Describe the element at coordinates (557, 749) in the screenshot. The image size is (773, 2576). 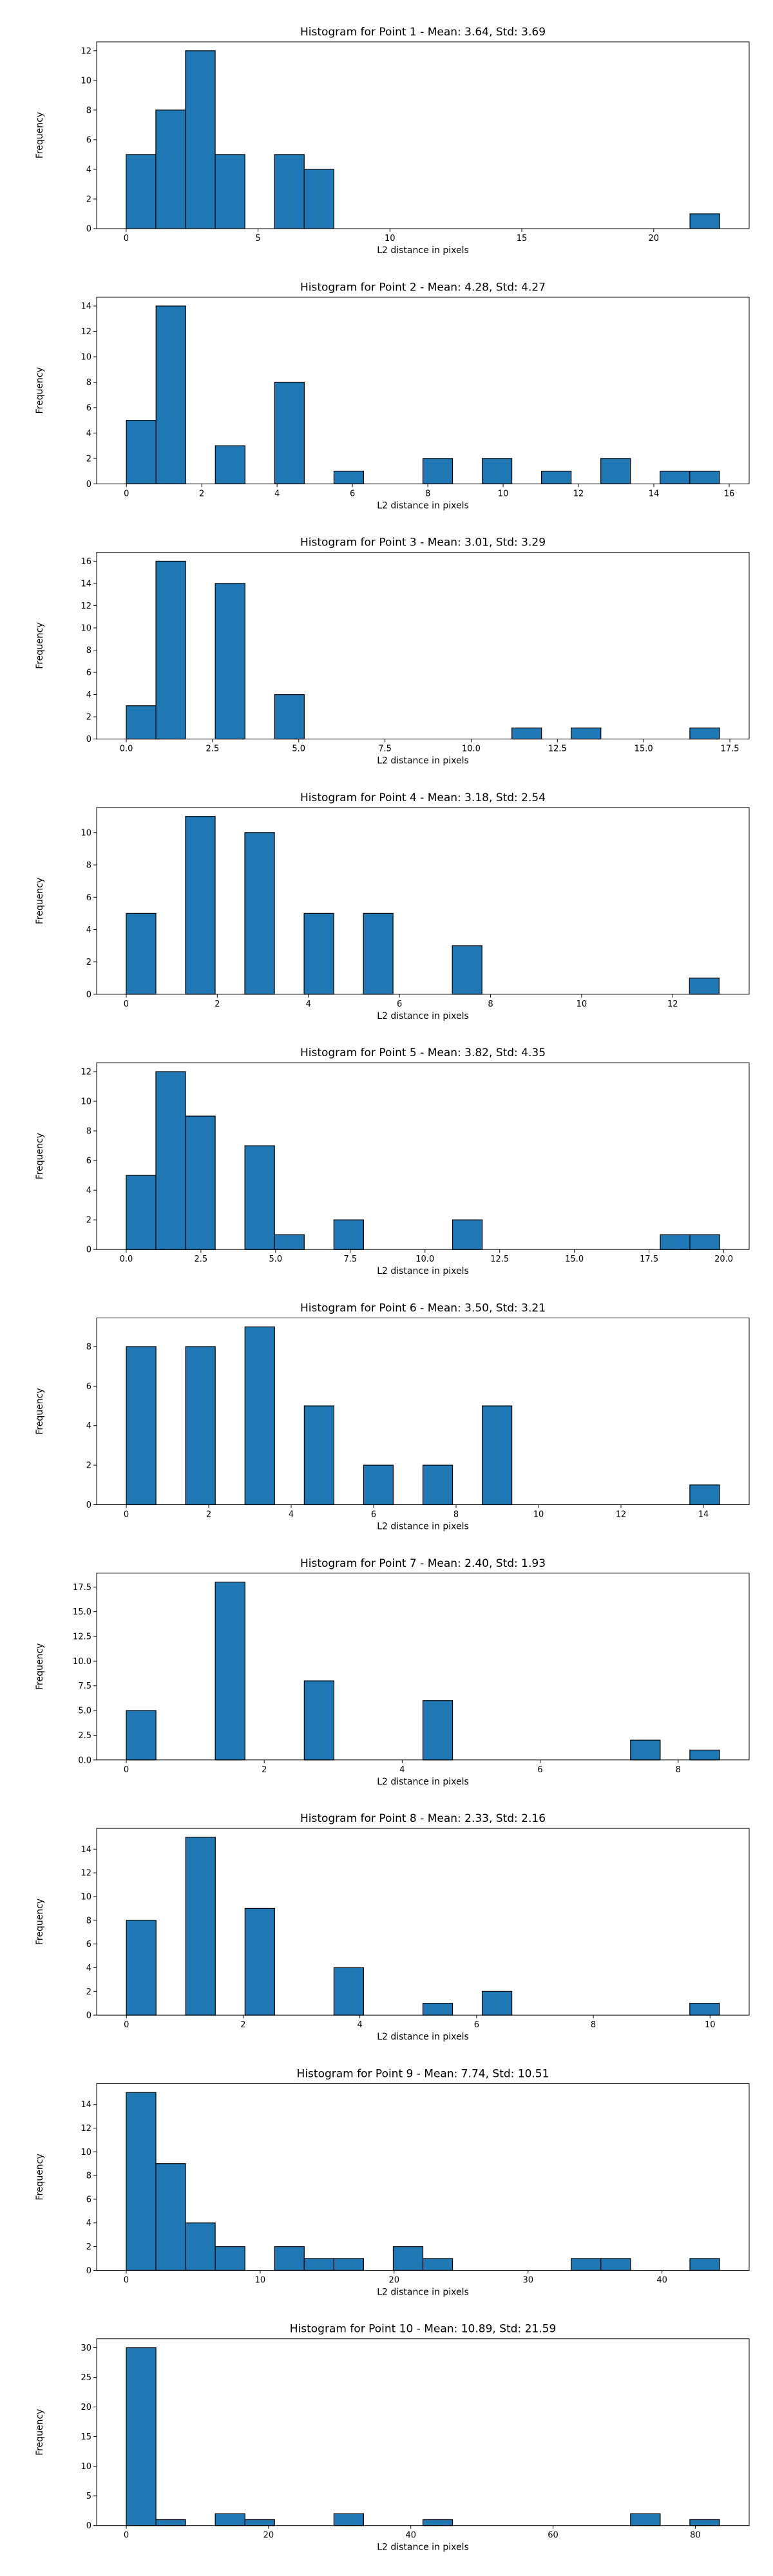
I see `x-tick-label: 12.5` at that location.